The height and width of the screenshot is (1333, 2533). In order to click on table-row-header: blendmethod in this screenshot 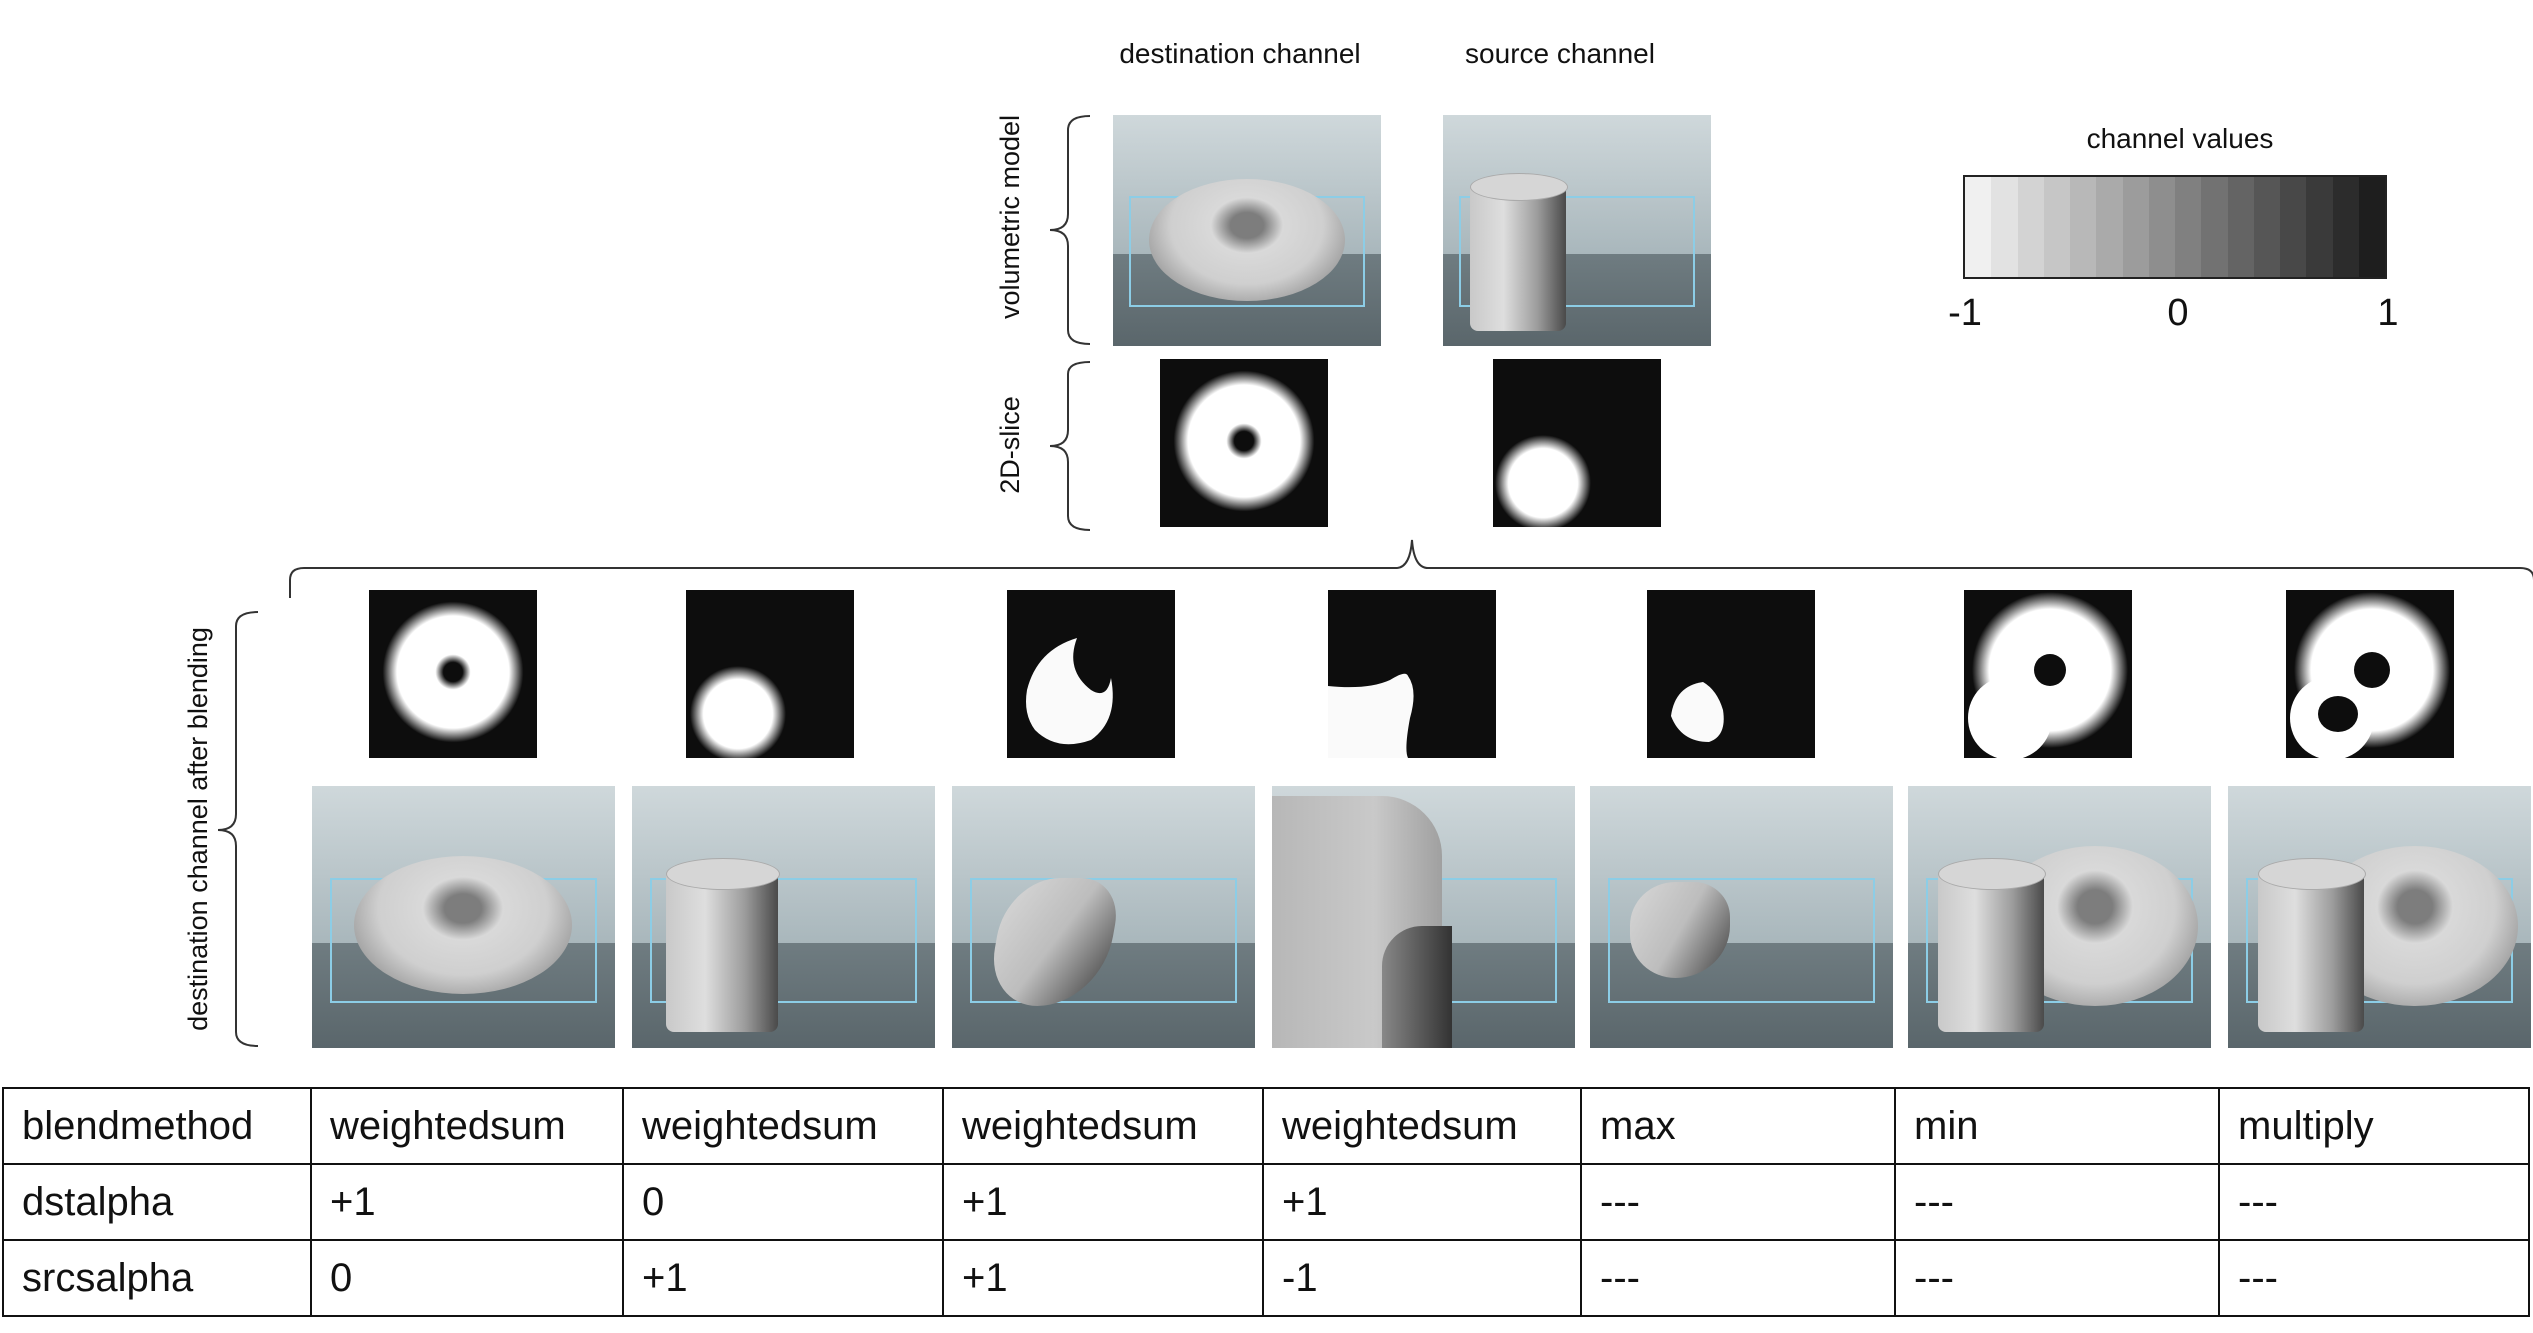, I will do `click(157, 1126)`.